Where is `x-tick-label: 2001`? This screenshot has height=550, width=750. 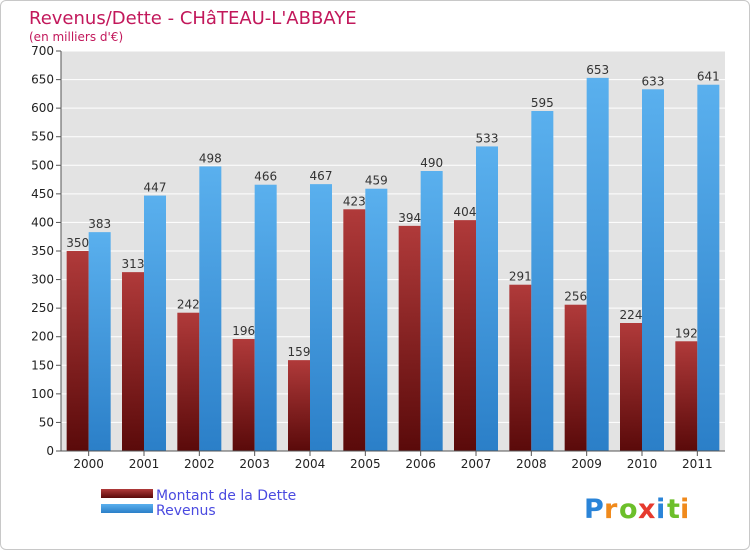 x-tick-label: 2001 is located at coordinates (144, 464).